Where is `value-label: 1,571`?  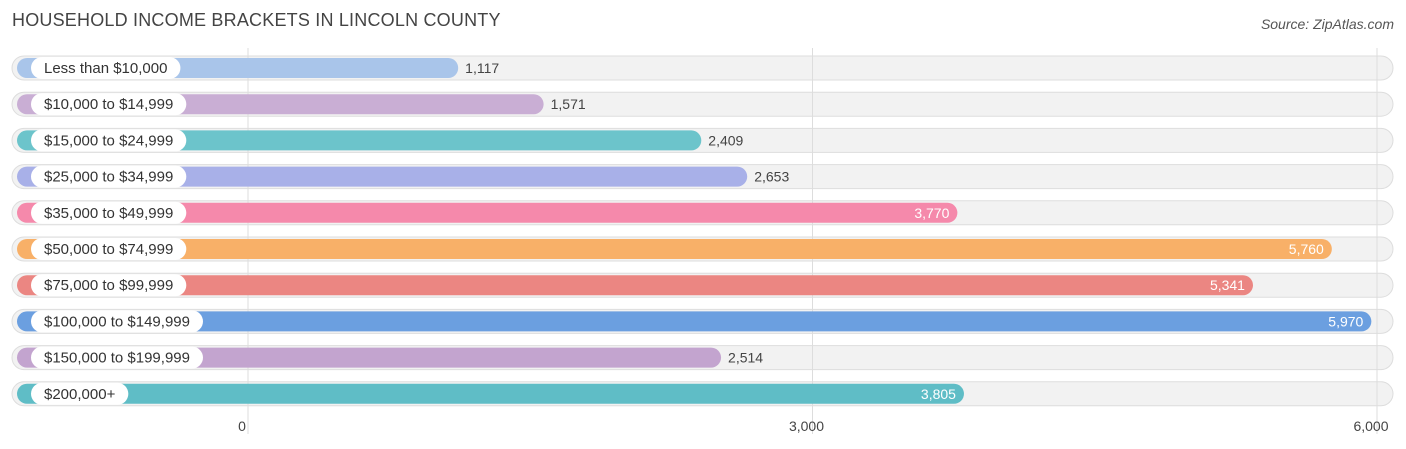 value-label: 1,571 is located at coordinates (568, 104).